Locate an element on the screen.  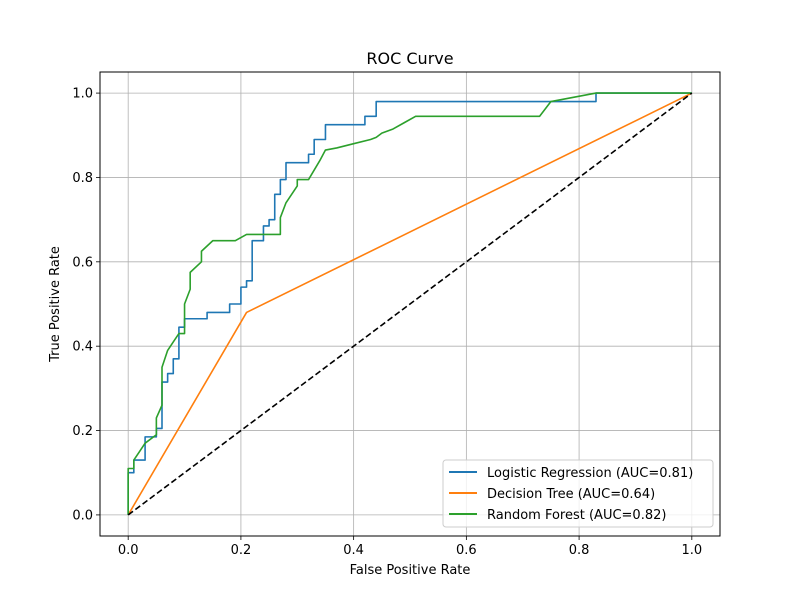
y-tick-label: 0.2 is located at coordinates (82, 431).